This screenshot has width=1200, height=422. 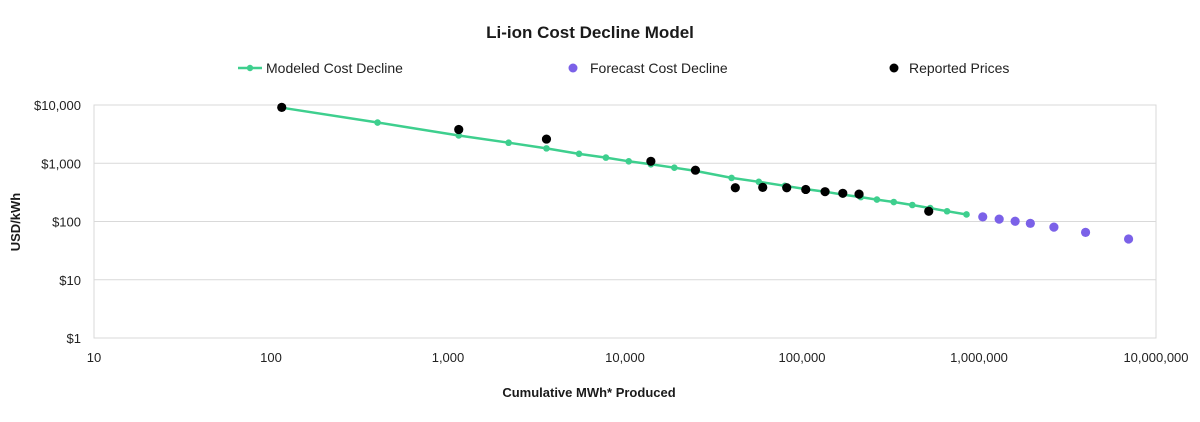 What do you see at coordinates (70, 280) in the screenshot?
I see `y-tick-label: $10` at bounding box center [70, 280].